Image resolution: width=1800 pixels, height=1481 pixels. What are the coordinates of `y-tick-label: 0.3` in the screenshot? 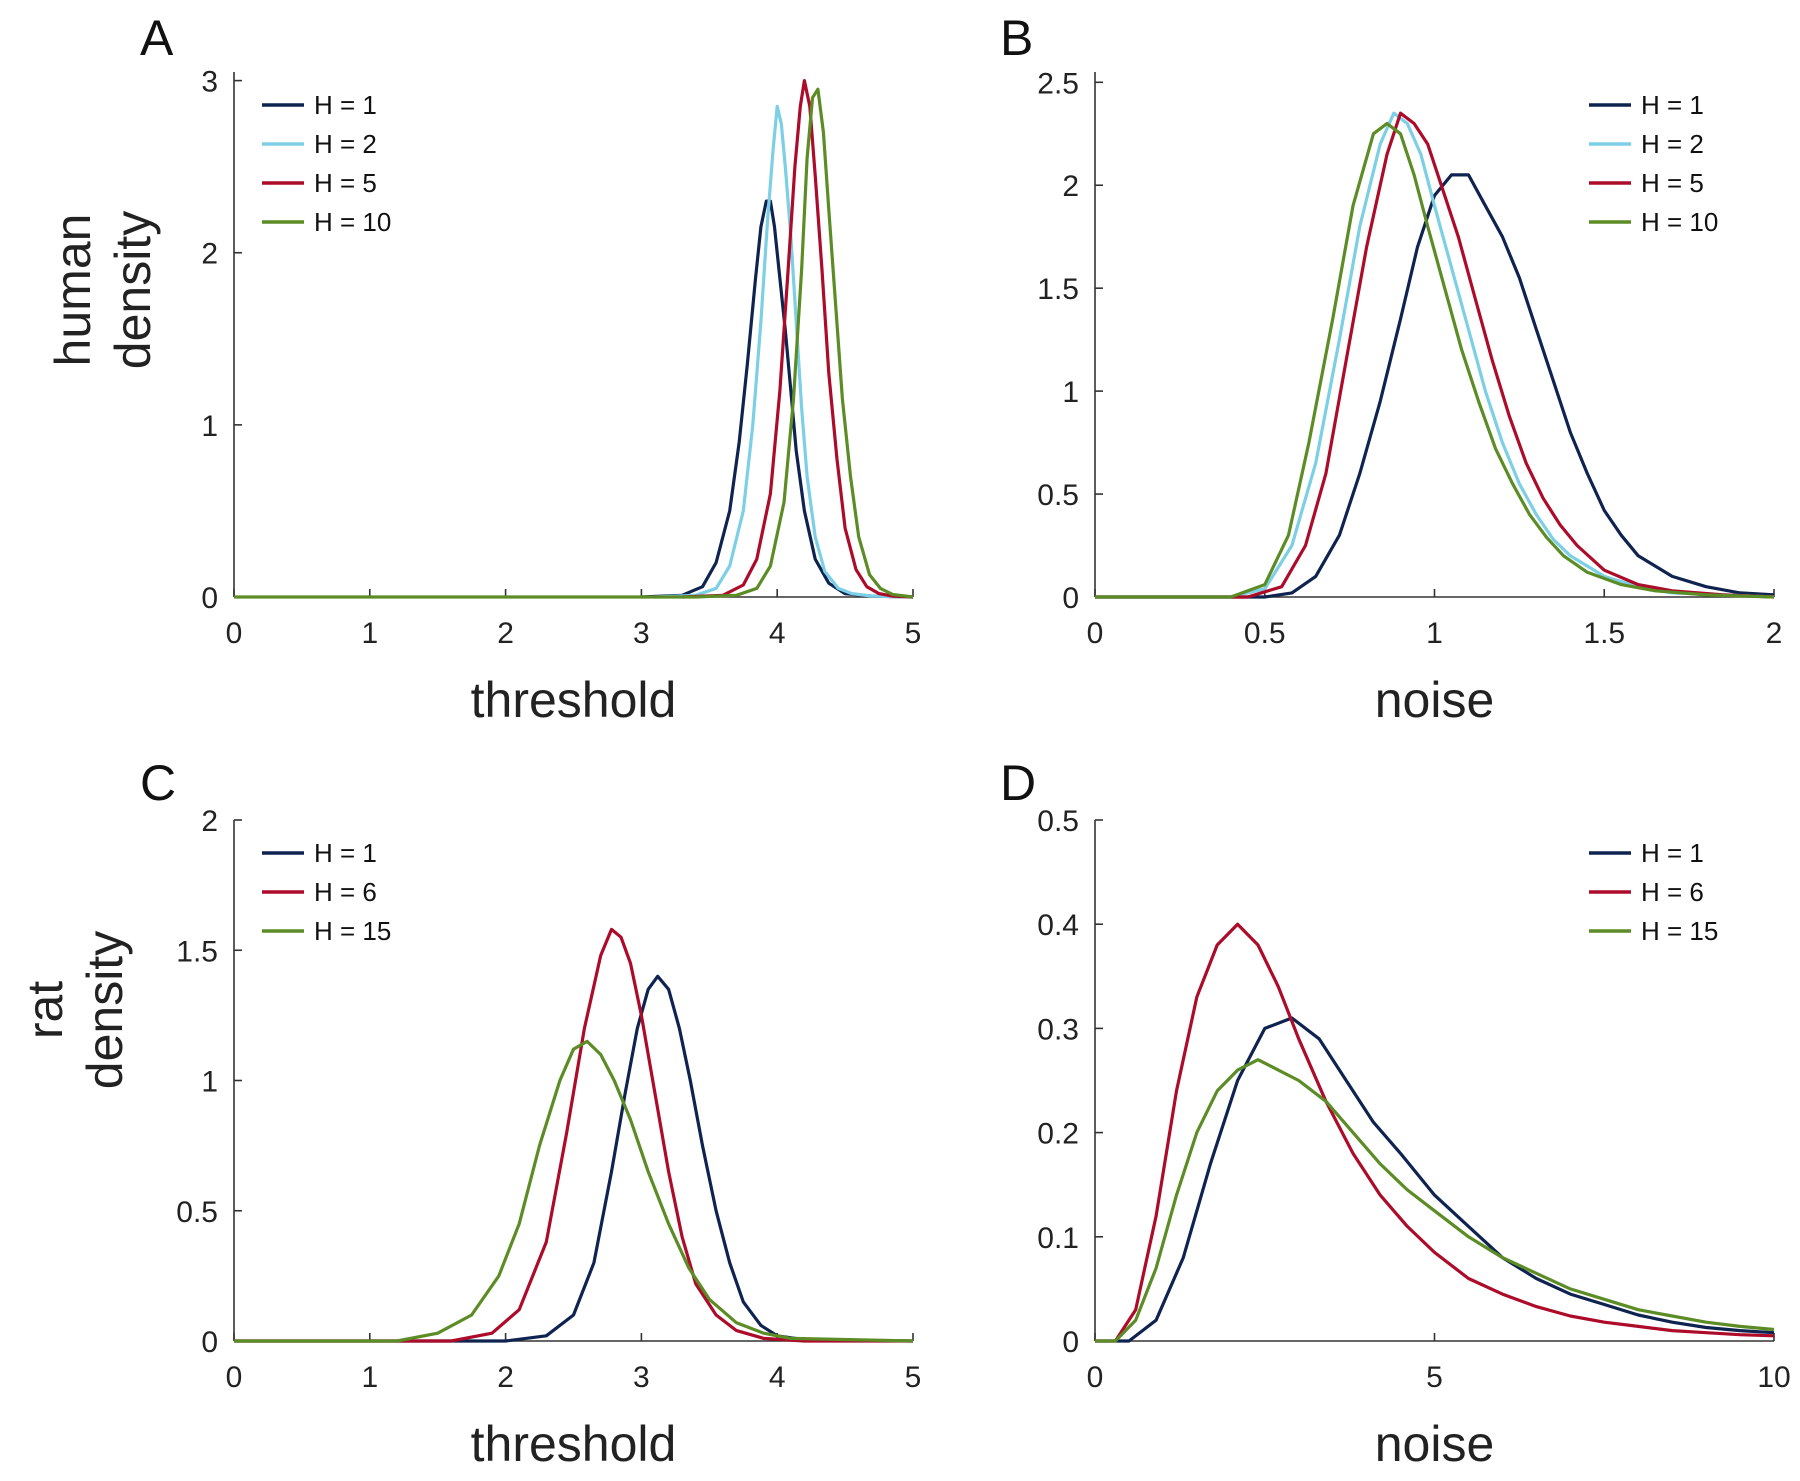 It's located at (1058, 1029).